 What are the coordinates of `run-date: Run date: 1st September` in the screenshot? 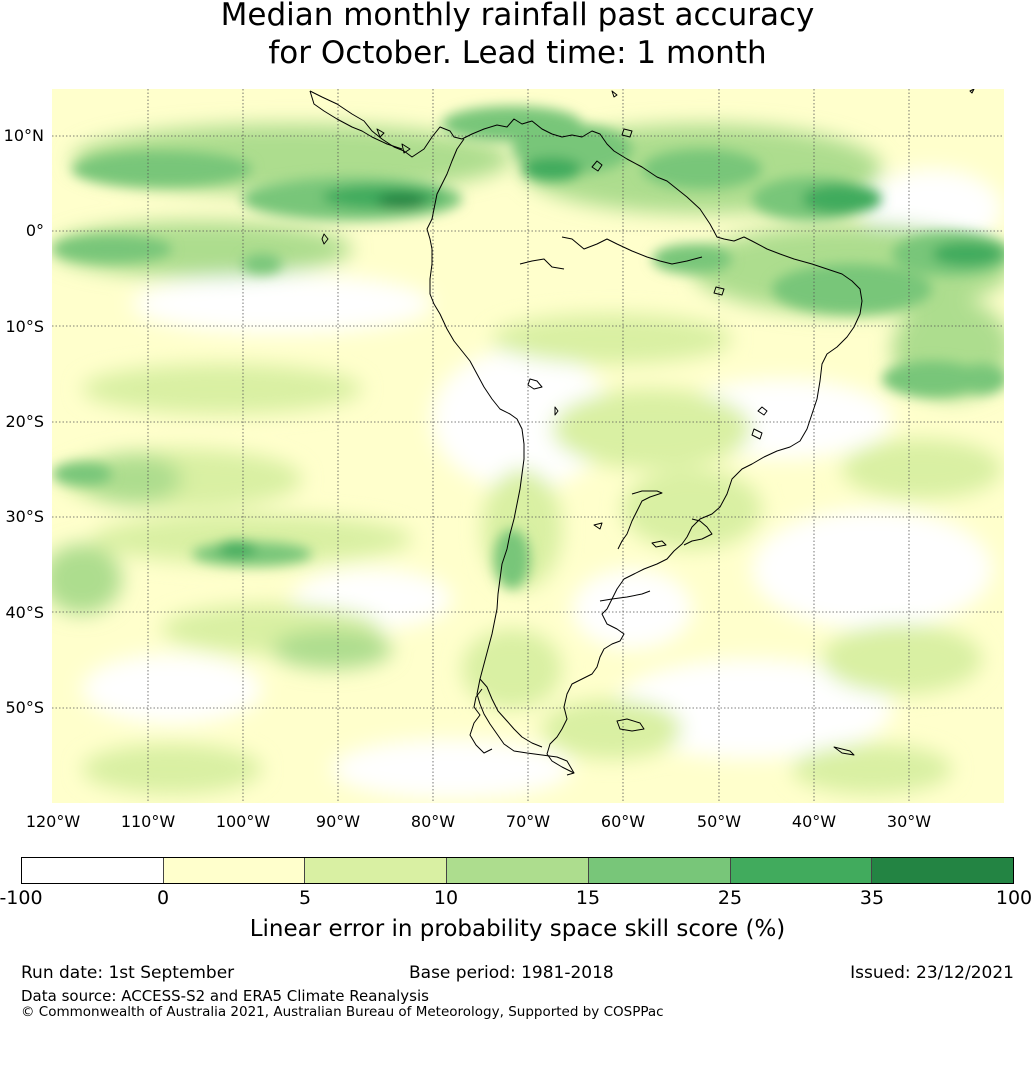 It's located at (128, 973).